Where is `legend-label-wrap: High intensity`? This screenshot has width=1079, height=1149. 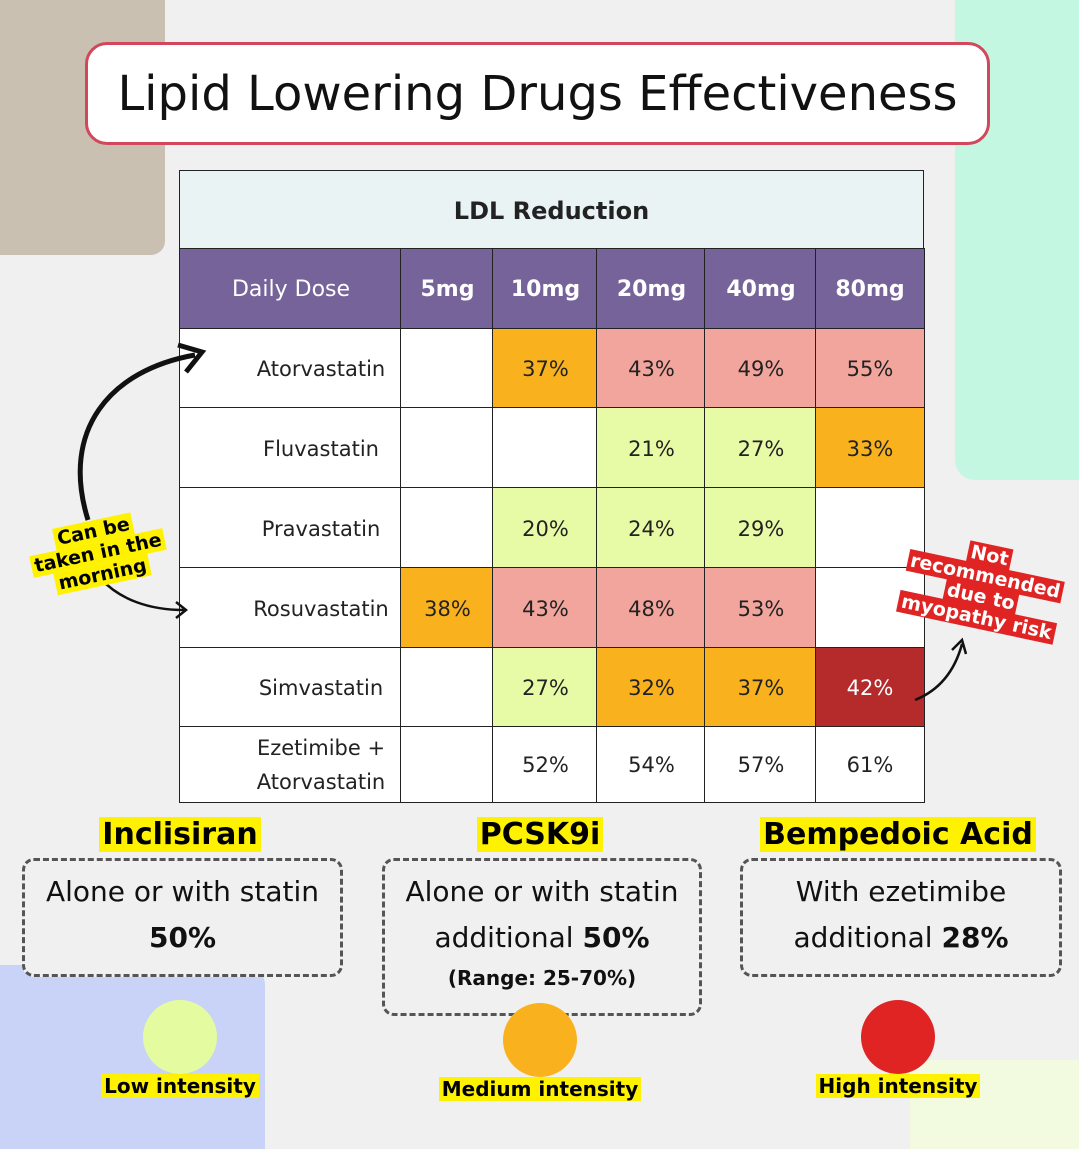 legend-label-wrap: High intensity is located at coordinates (898, 1086).